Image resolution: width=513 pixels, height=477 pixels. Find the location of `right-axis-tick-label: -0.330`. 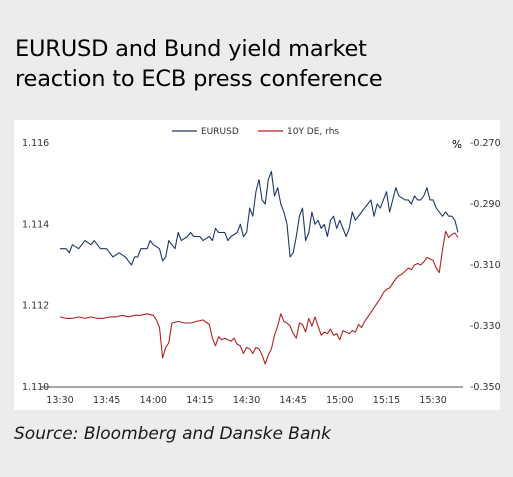

right-axis-tick-label: -0.330 is located at coordinates (485, 326).